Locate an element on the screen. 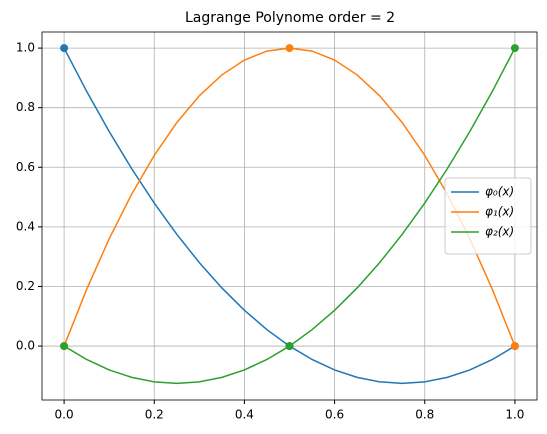  x-tick-label: 0.6 is located at coordinates (334, 415).